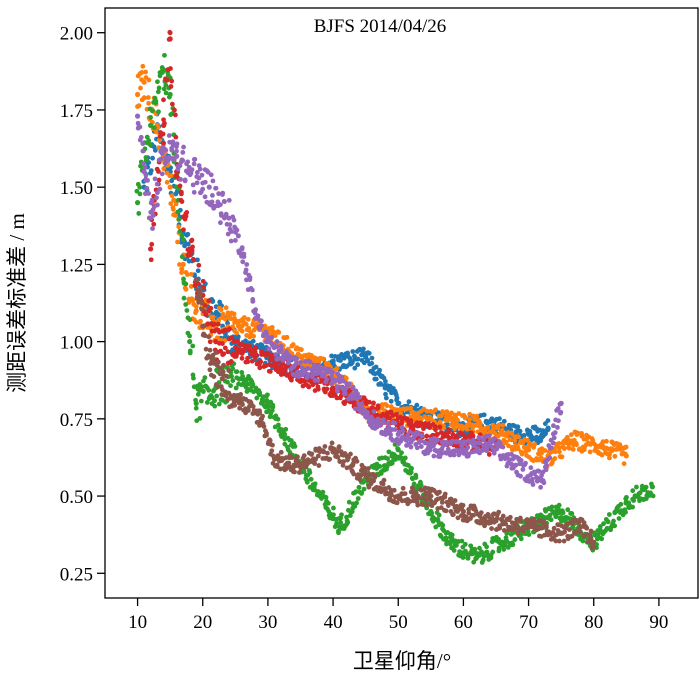  I want to click on x-tick-label: 60, so click(463, 622).